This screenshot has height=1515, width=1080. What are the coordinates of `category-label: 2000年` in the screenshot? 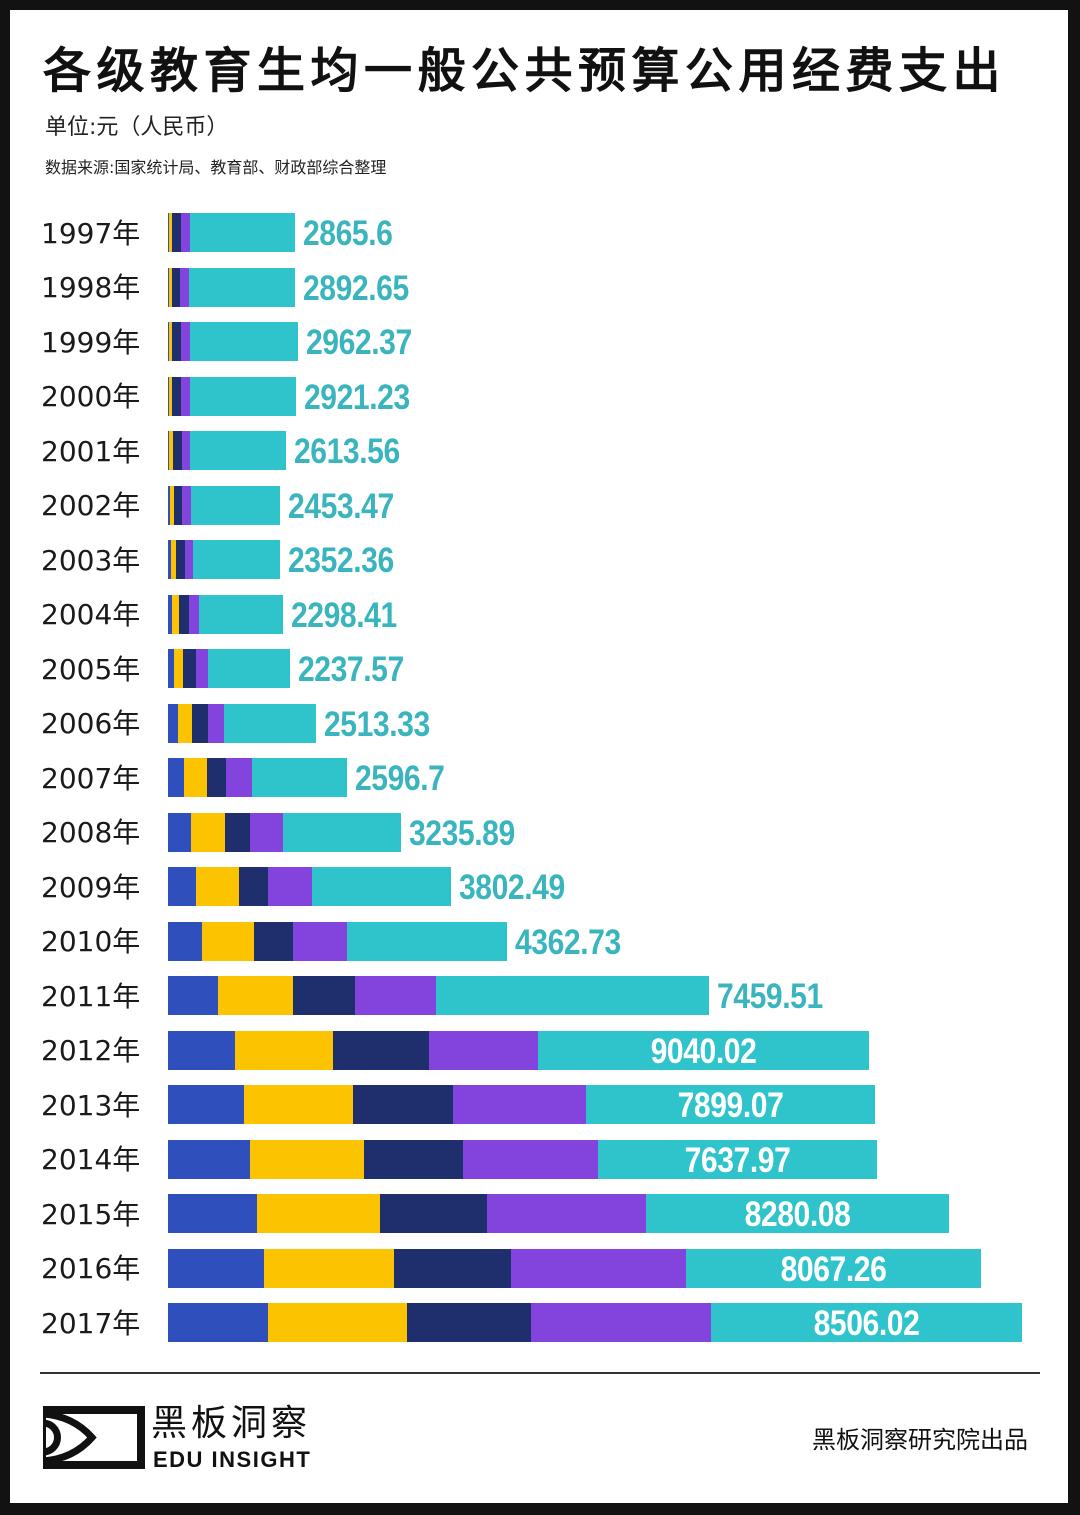 It's located at (91, 396).